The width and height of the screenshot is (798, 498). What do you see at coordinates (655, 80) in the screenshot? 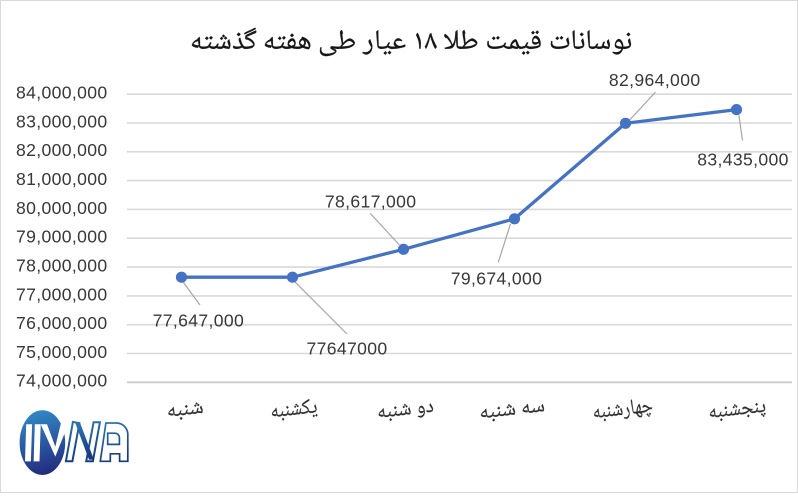
I see `svg-text: 82,964,000` at bounding box center [655, 80].